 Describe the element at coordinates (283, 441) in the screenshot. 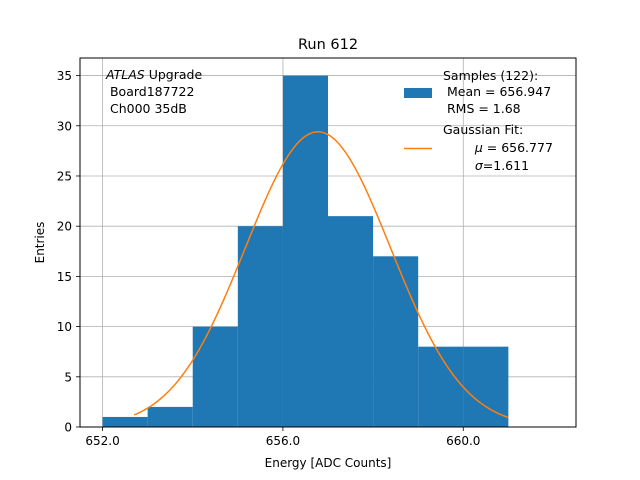

I see `x-tick-label: 656.0` at that location.